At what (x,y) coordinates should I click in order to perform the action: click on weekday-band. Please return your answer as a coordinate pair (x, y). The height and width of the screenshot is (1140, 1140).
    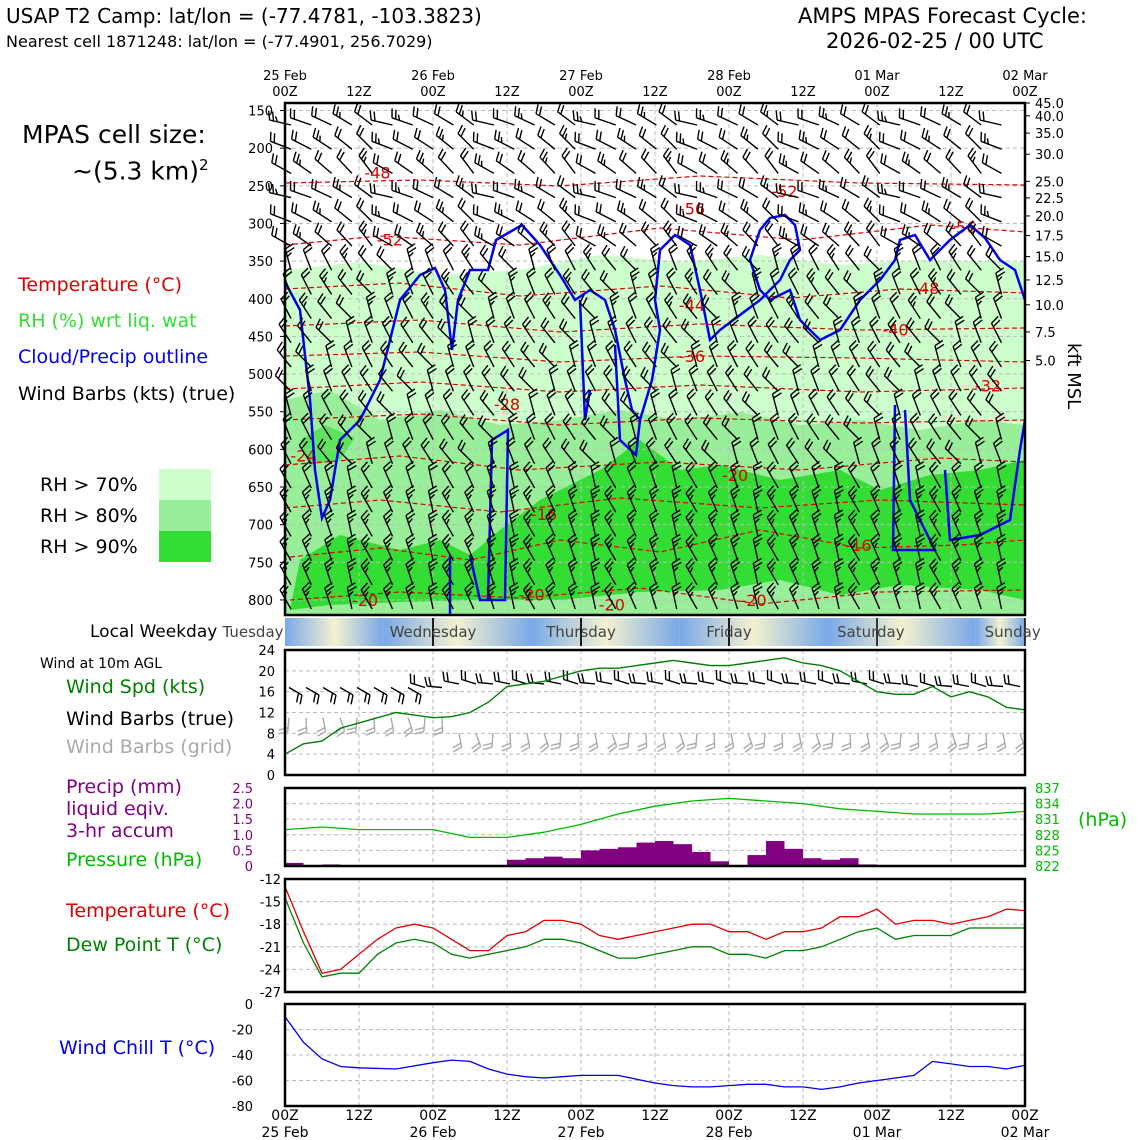
    Looking at the image, I should click on (605, 632).